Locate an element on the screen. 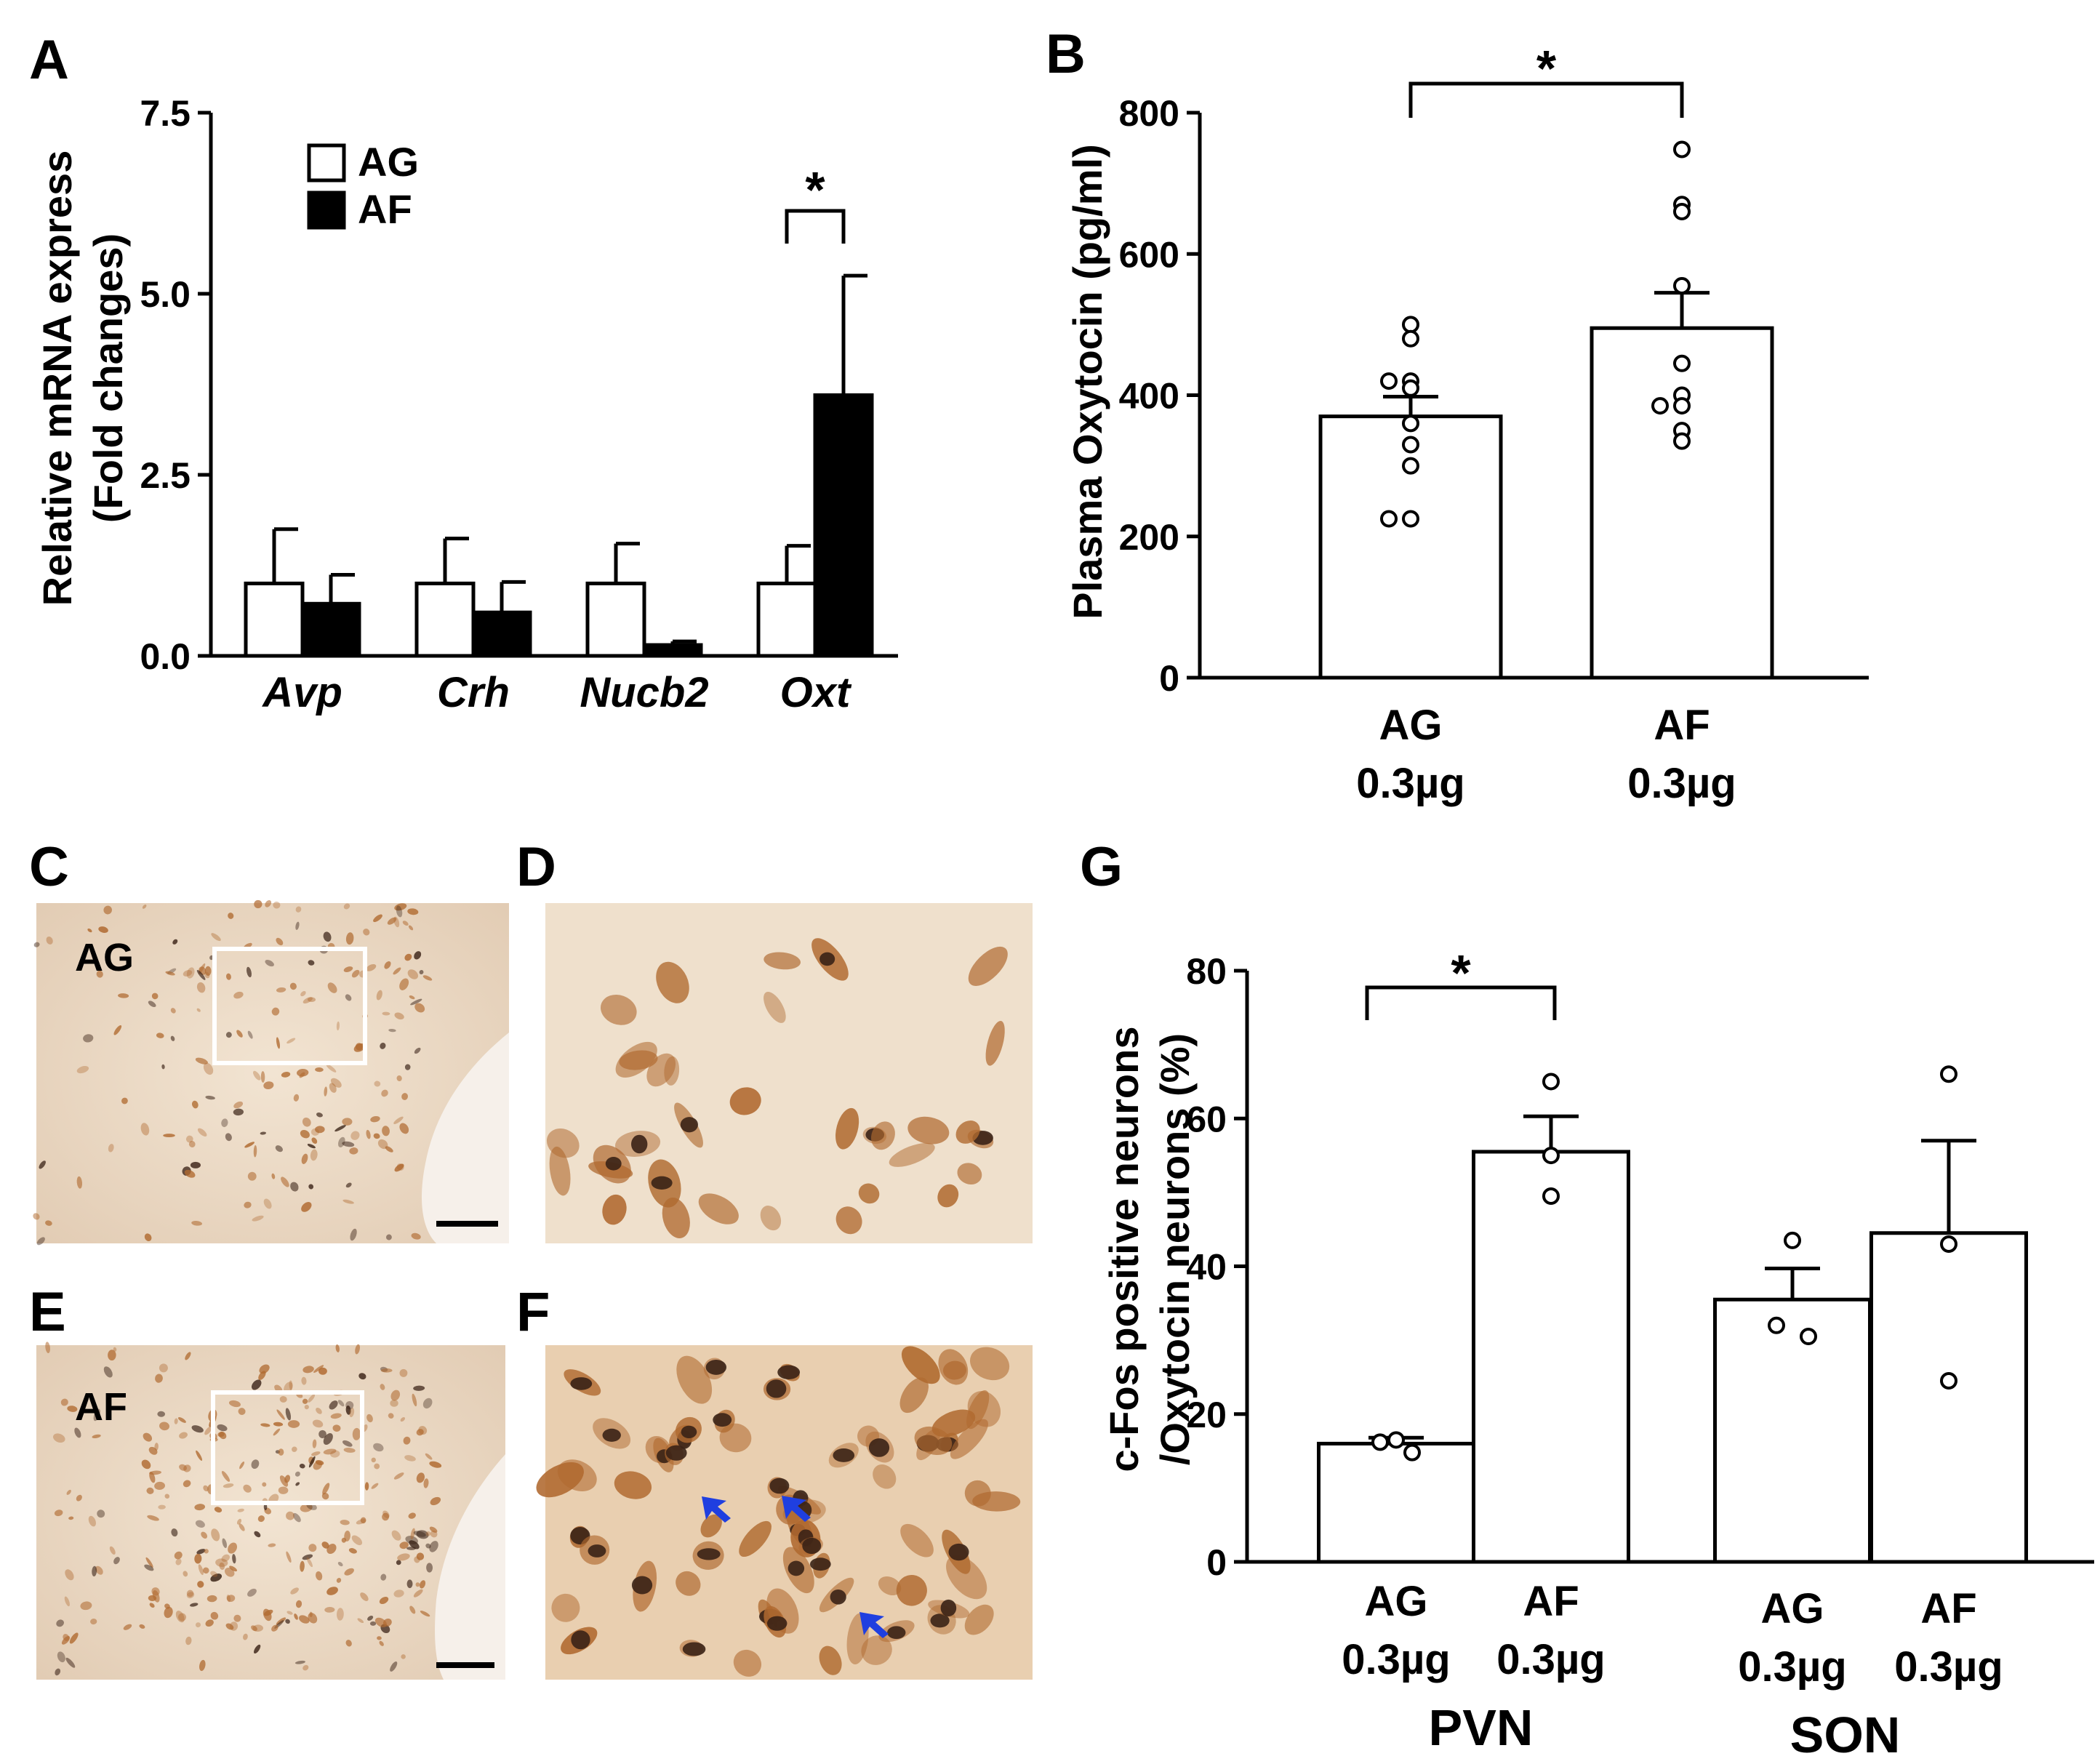 Image resolution: width=2100 pixels, height=1764 pixels. chart-g-ytick-label: 80 is located at coordinates (1206, 971).